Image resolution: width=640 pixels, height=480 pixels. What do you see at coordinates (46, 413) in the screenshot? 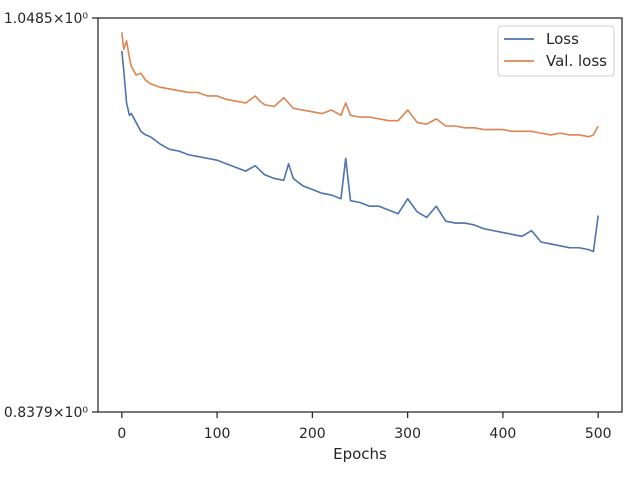
I see `y-tick-label: 0.8379×10⁰` at bounding box center [46, 413].